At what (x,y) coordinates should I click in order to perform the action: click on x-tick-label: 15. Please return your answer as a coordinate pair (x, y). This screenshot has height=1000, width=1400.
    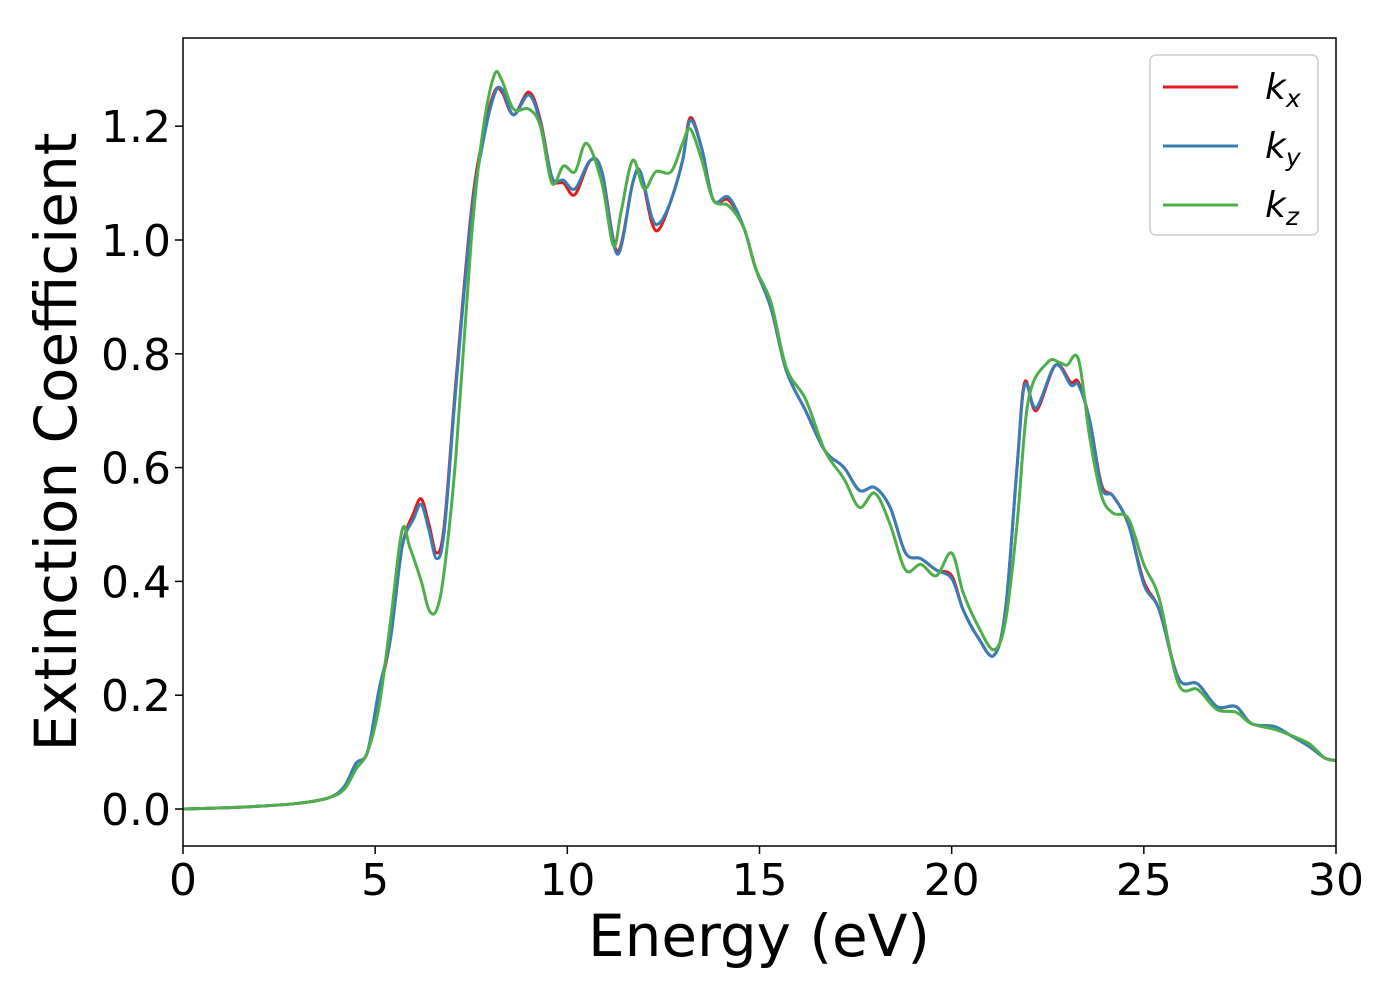
    Looking at the image, I should click on (760, 880).